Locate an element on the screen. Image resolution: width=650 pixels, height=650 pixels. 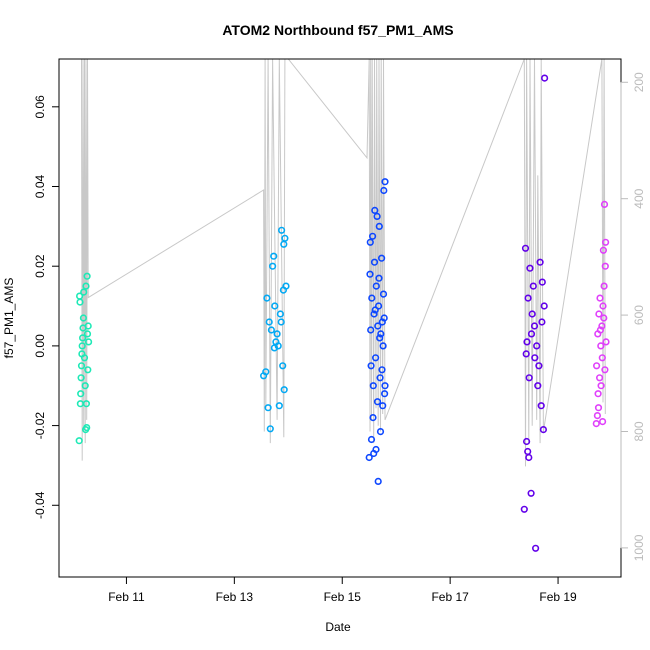
secondary-y-tick-label: 200 is located at coordinates (639, 82).